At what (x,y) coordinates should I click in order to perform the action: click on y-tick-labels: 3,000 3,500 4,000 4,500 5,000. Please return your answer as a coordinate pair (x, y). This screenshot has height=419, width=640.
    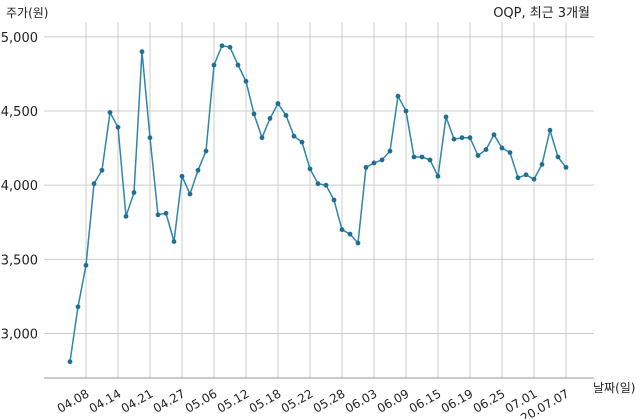
    Looking at the image, I should click on (19, 187).